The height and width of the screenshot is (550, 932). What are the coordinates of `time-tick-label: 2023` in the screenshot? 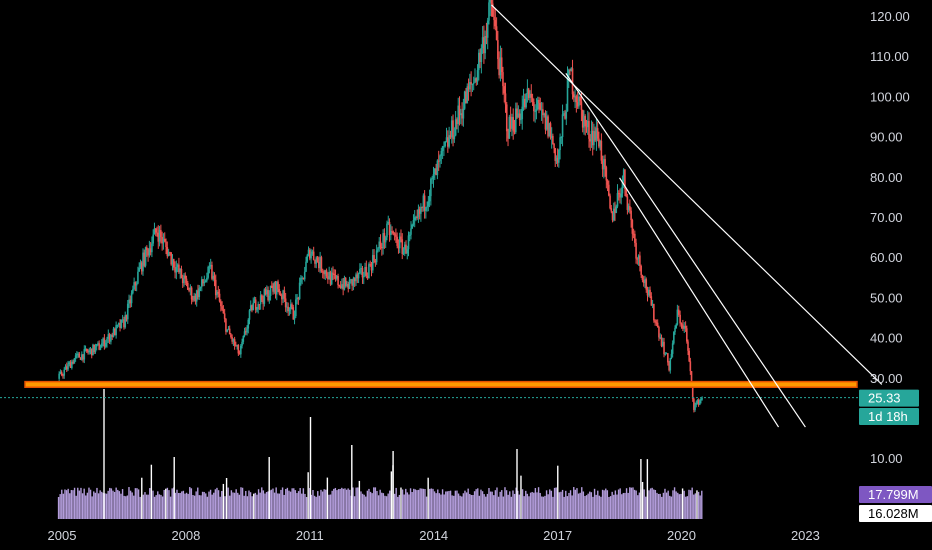 It's located at (805, 535).